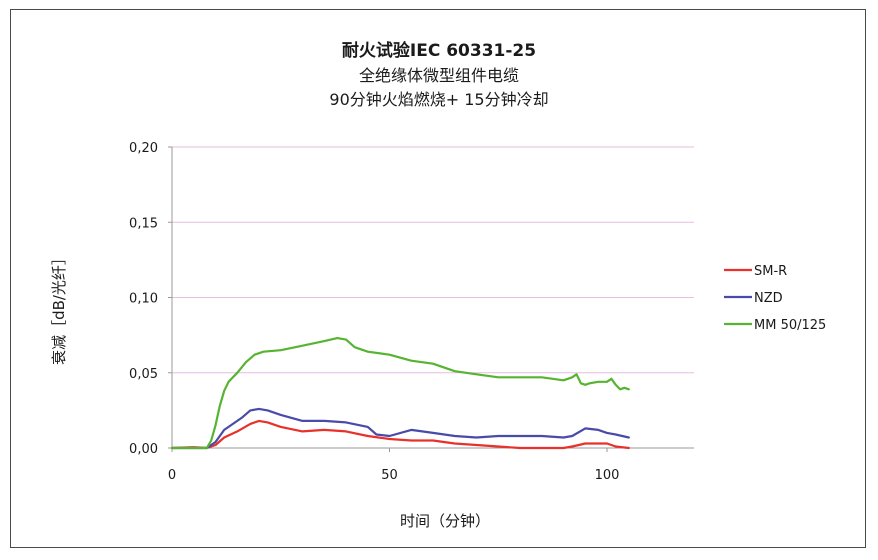 This screenshot has width=878, height=560. What do you see at coordinates (143, 299) in the screenshot?
I see `y-tick-label: 0,10` at bounding box center [143, 299].